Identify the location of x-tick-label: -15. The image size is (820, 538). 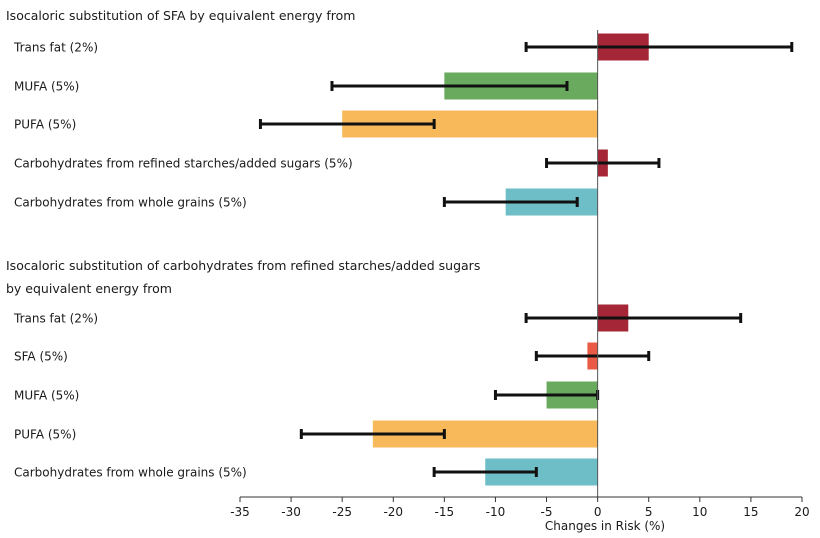
(445, 512).